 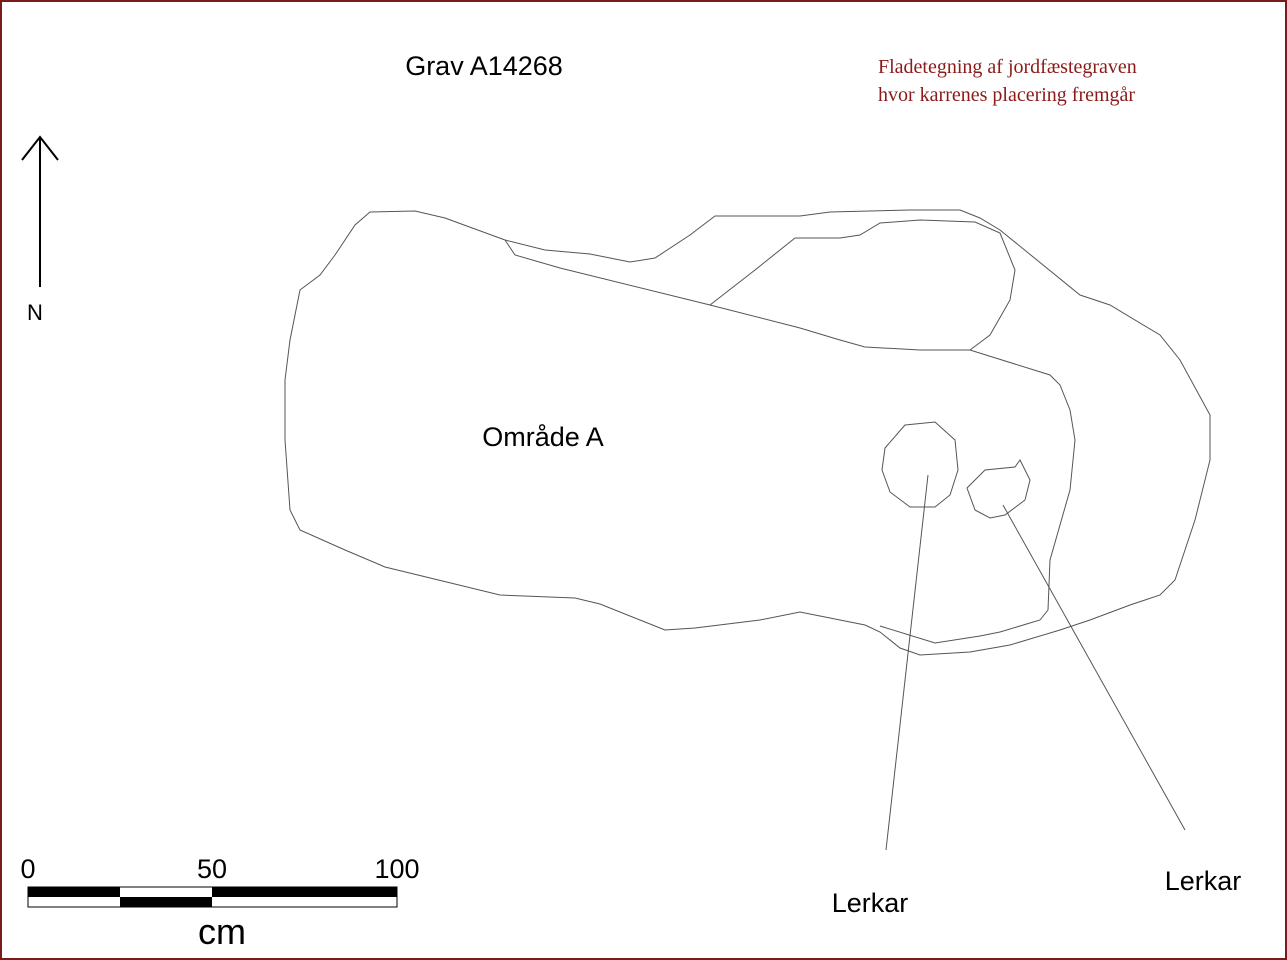 I want to click on scale-tick: 100, so click(x=396, y=869).